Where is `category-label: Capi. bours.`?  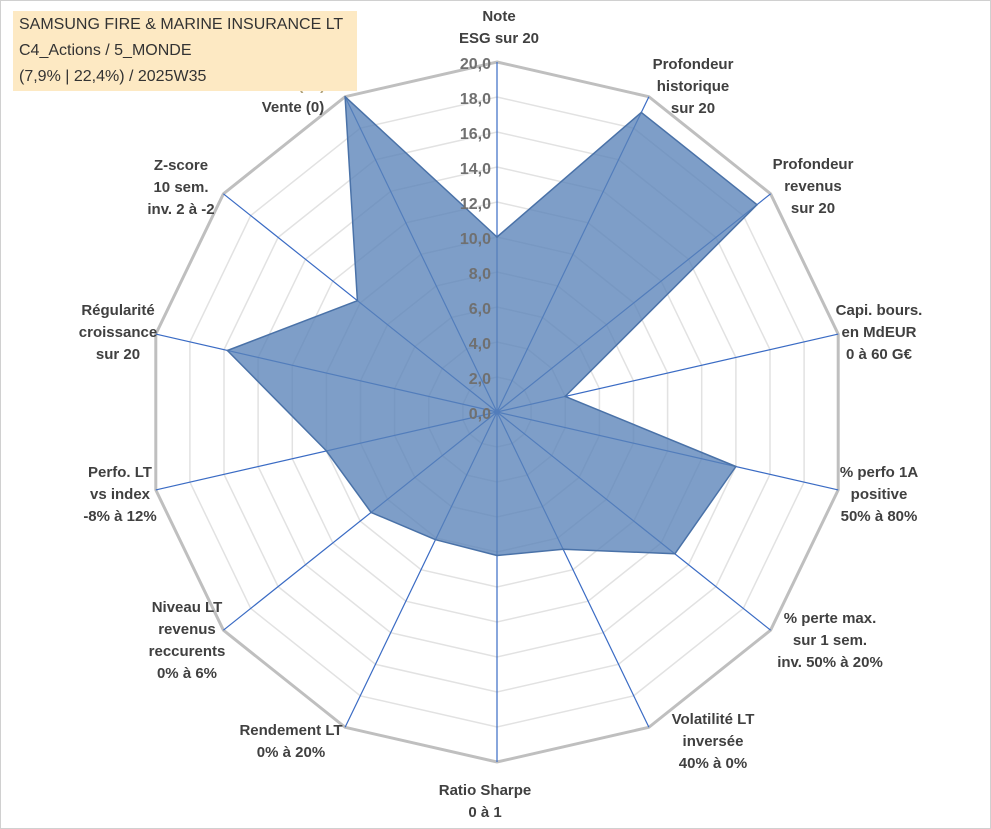
category-label: Capi. bours. is located at coordinates (879, 310).